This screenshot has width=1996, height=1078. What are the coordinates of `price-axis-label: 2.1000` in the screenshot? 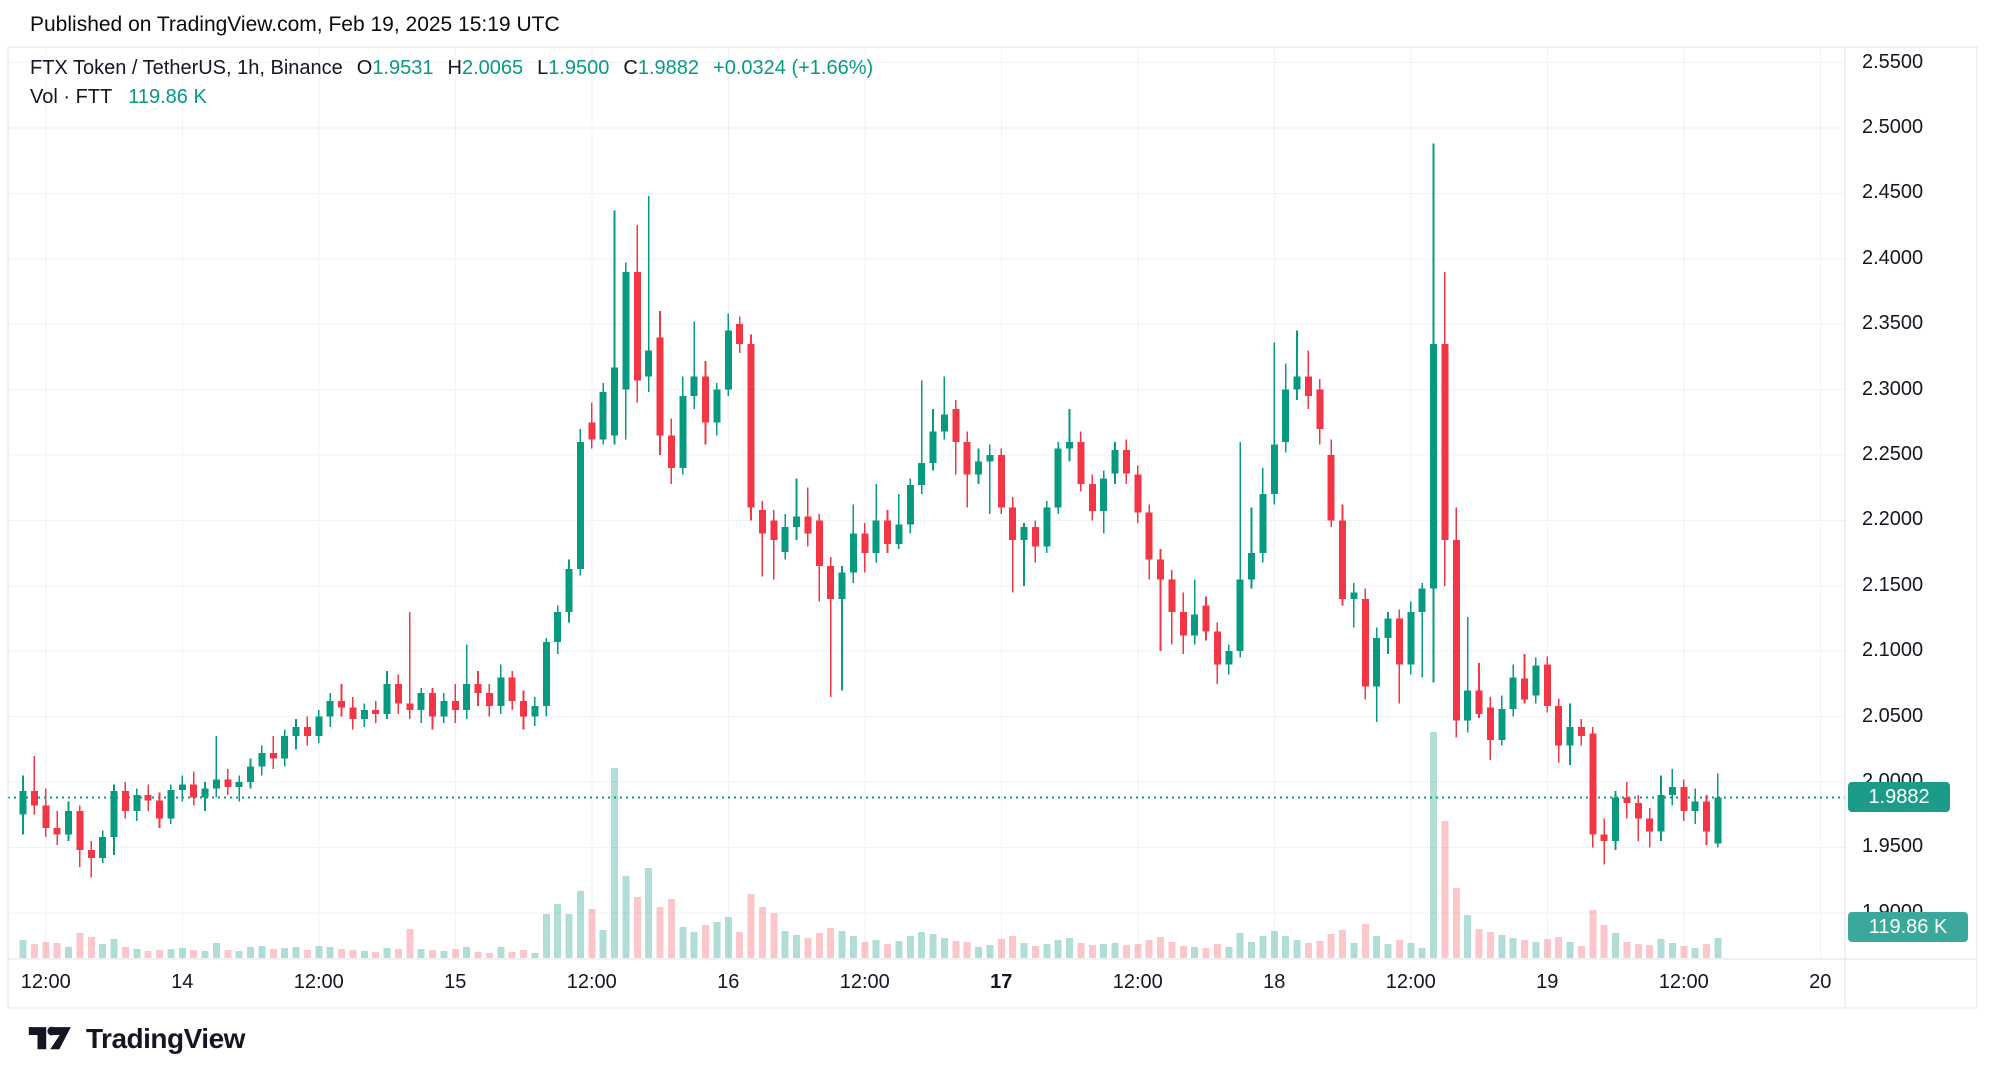 It's located at (1893, 650).